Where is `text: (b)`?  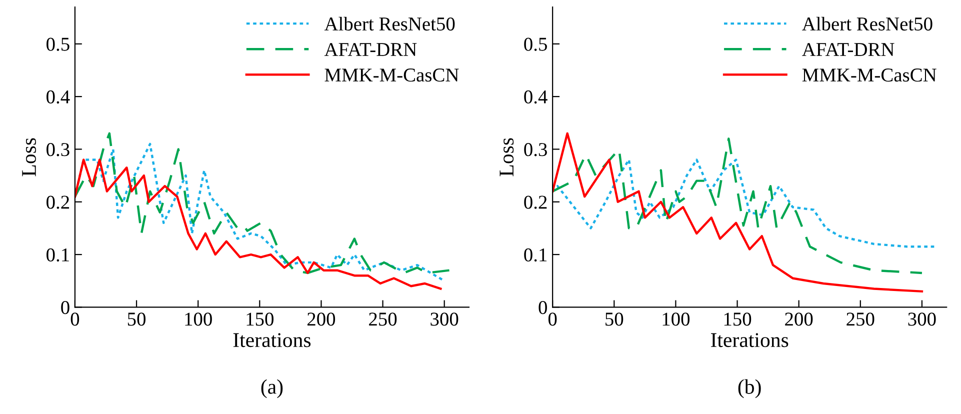 text: (b) is located at coordinates (749, 388).